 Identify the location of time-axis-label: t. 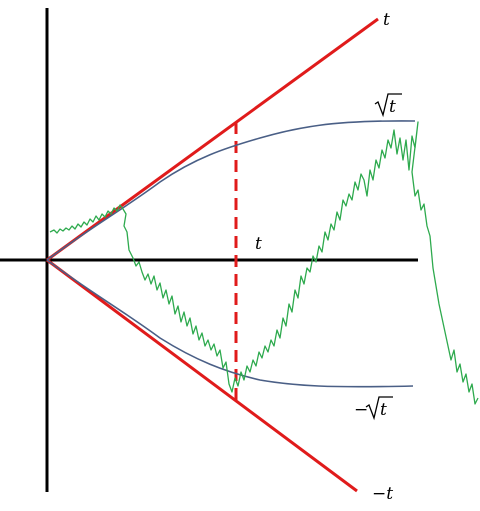
(258, 244).